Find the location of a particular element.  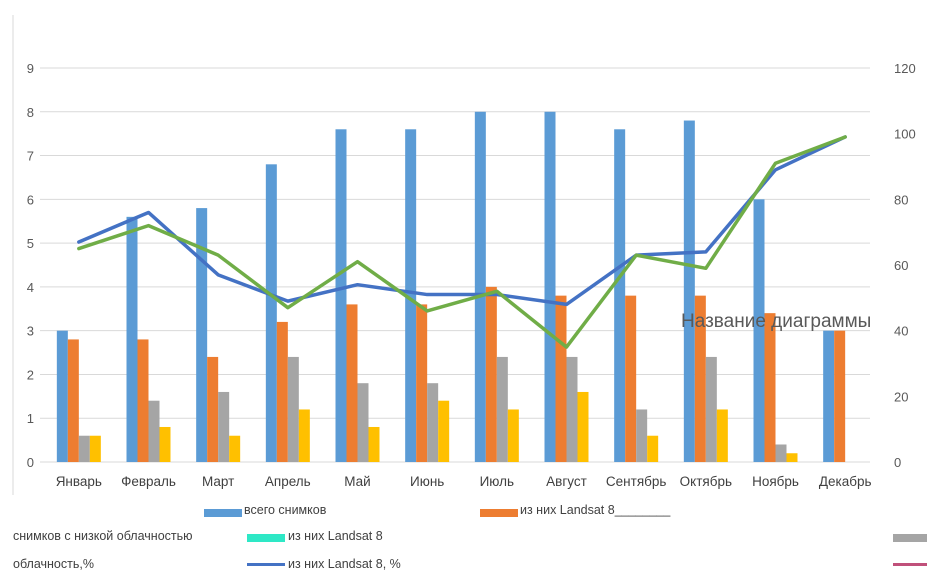

left-tick-label: 2 is located at coordinates (30, 374).